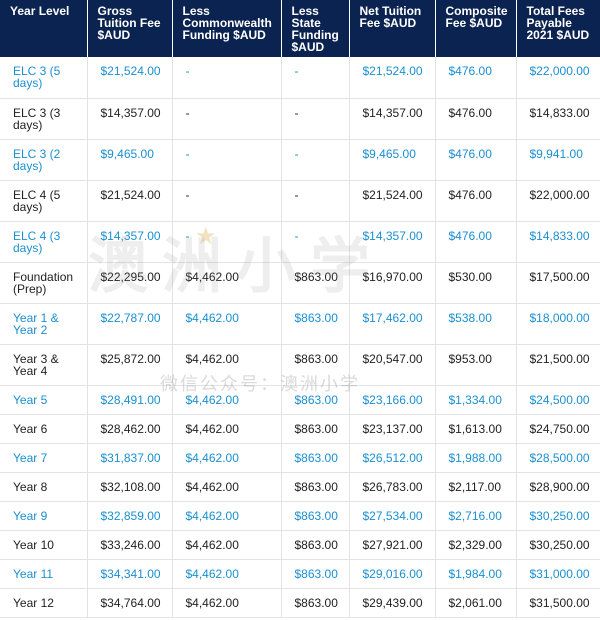  I want to click on cell-year-level: Year 7, so click(44, 458).